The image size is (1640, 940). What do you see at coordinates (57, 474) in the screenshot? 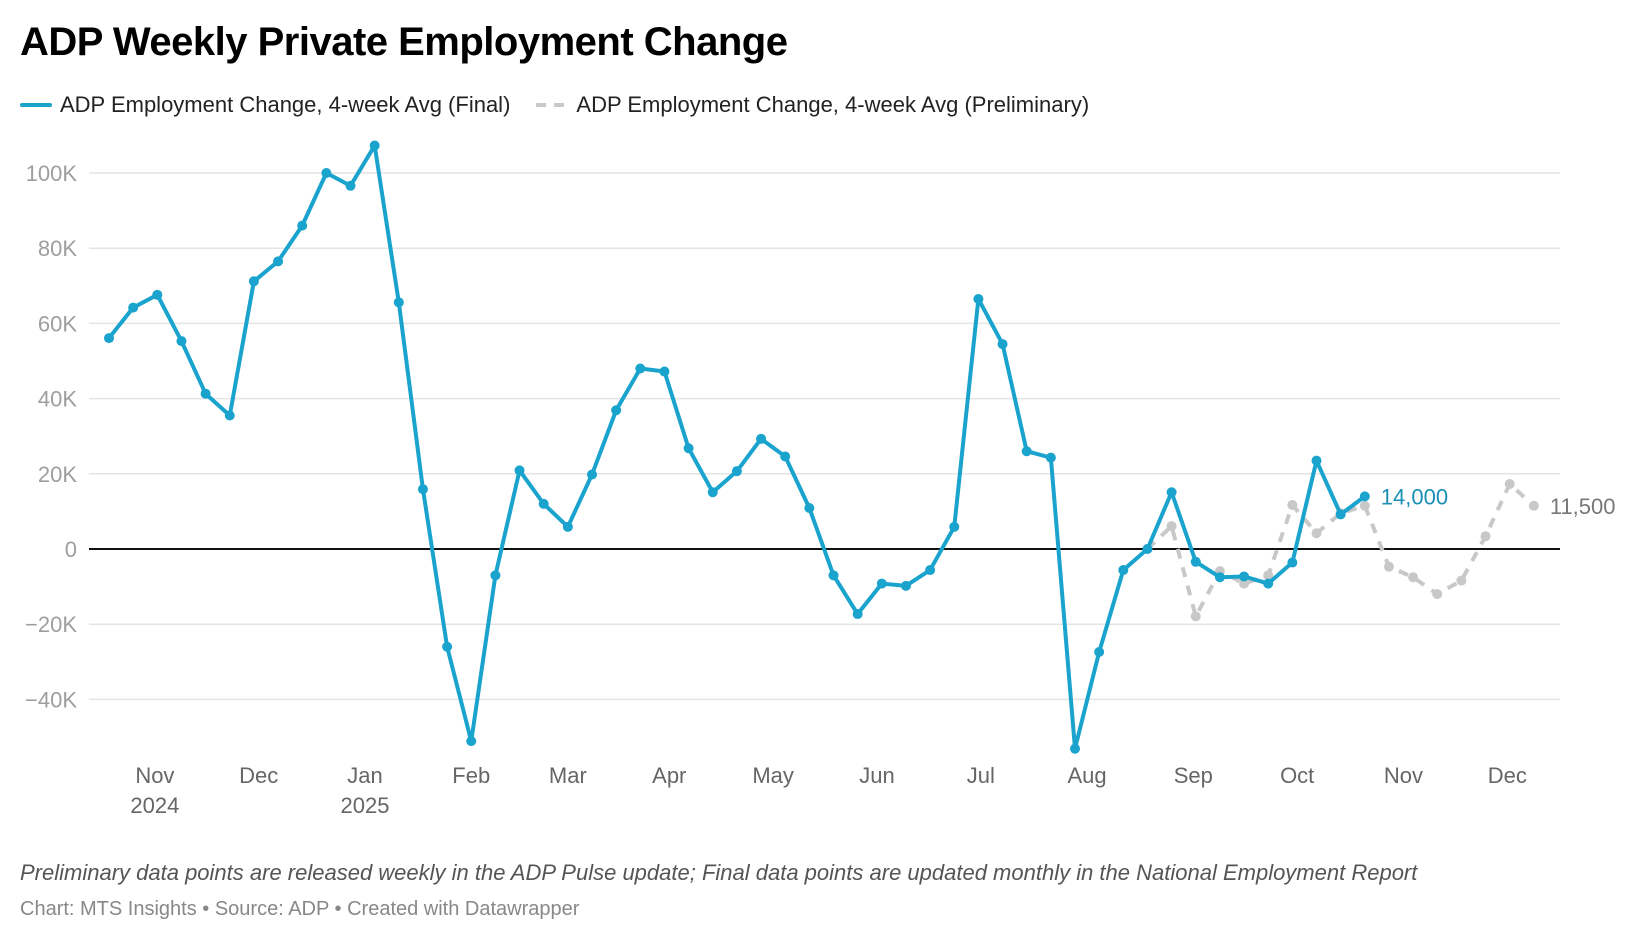
I see `y-tick-label: 20K` at bounding box center [57, 474].